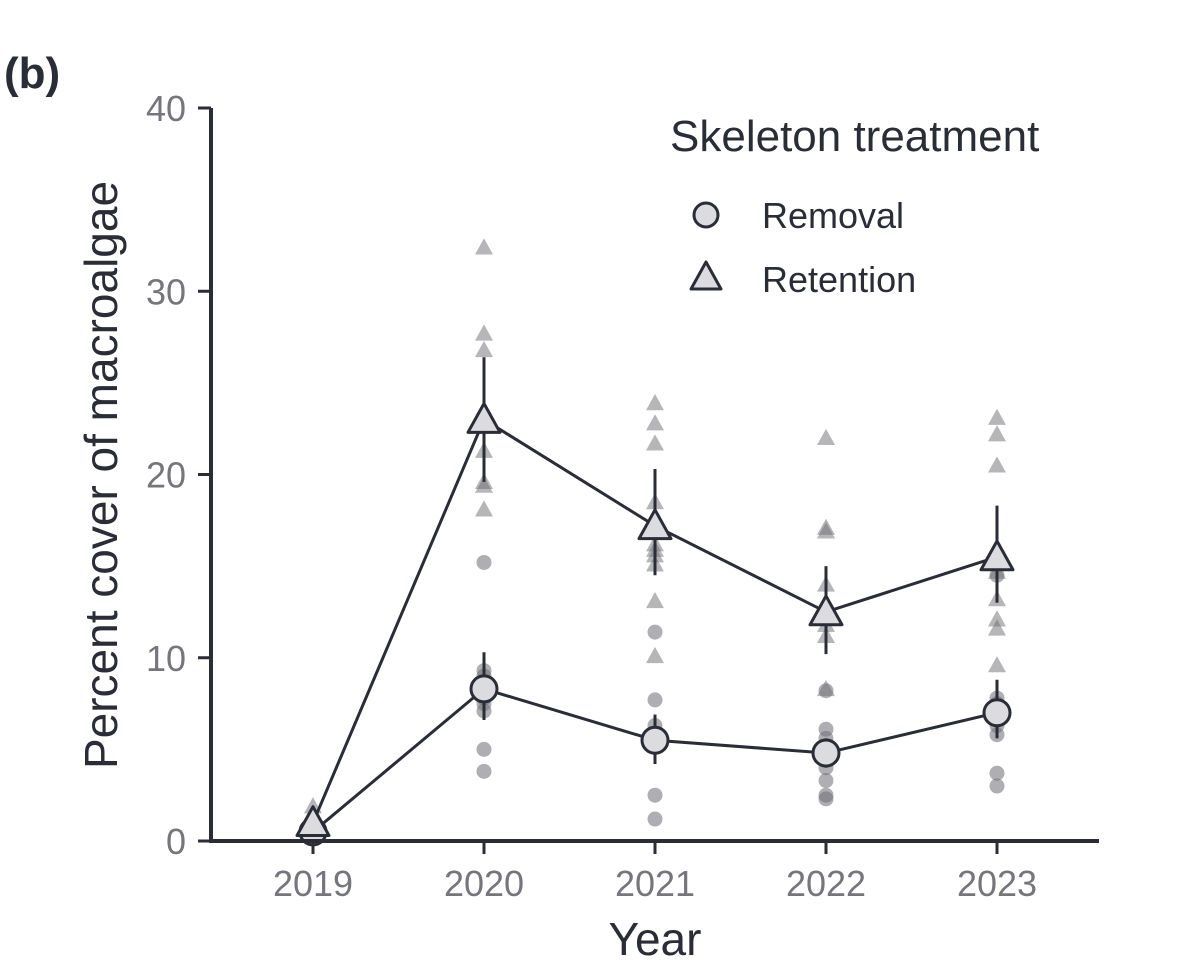  What do you see at coordinates (101, 475) in the screenshot?
I see `y-axis-title: Percent cover of macroalgae` at bounding box center [101, 475].